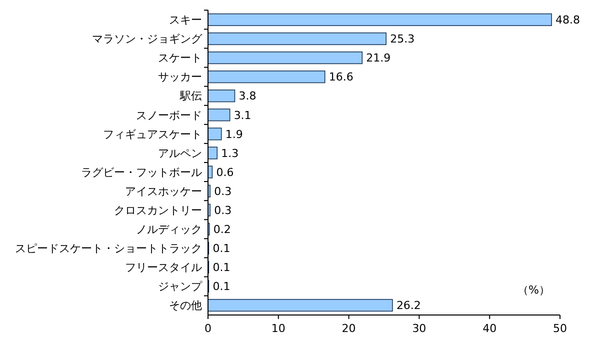  I want to click on data-label: 48.8, so click(568, 20).